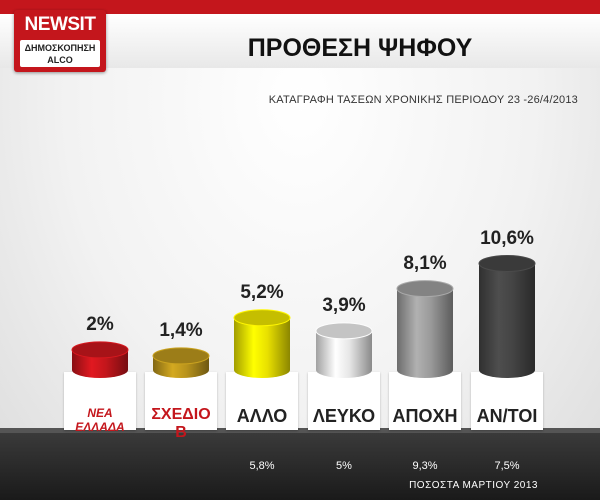 The image size is (600, 500). What do you see at coordinates (360, 48) in the screenshot?
I see `page-title: ΠΡΟΘΕΣΗ ΨΗΦΟΥ` at bounding box center [360, 48].